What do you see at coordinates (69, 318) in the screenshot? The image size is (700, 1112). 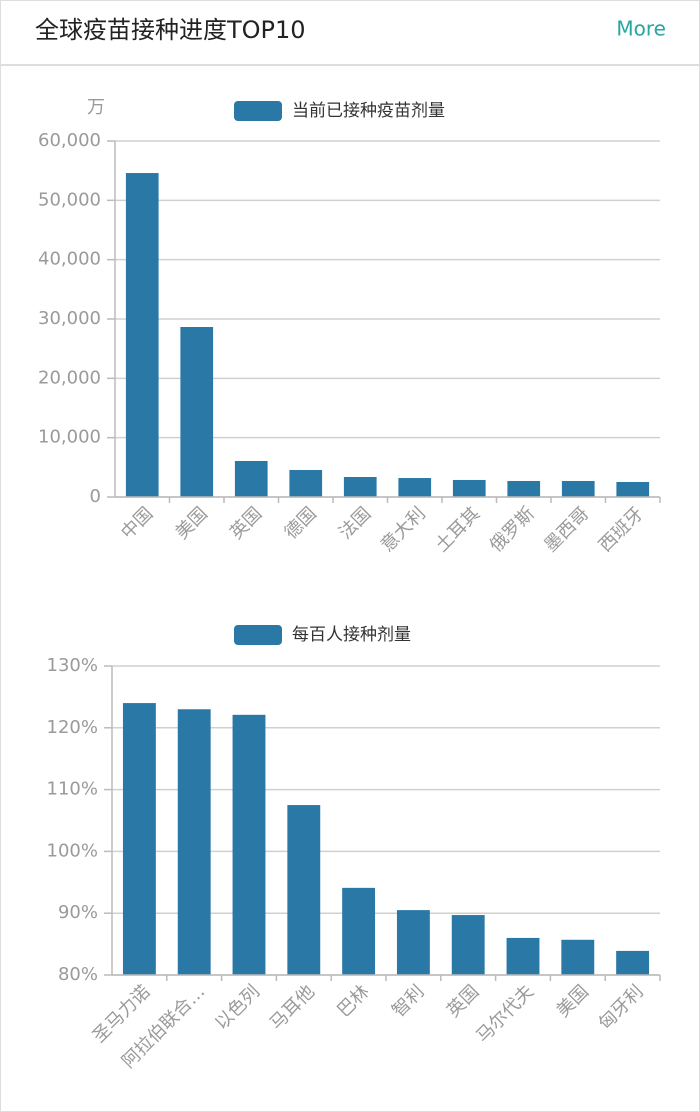 I see `y-tick-label: 30,000` at bounding box center [69, 318].